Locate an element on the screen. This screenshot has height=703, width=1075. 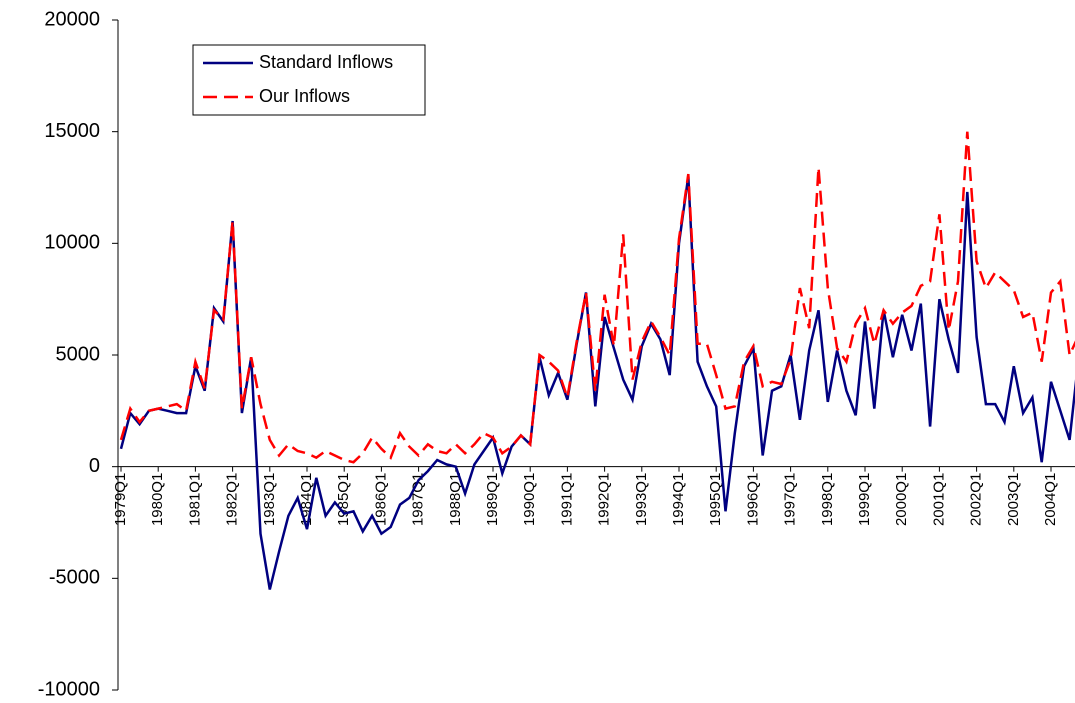
y-tick-label: 5000 is located at coordinates (78, 354).